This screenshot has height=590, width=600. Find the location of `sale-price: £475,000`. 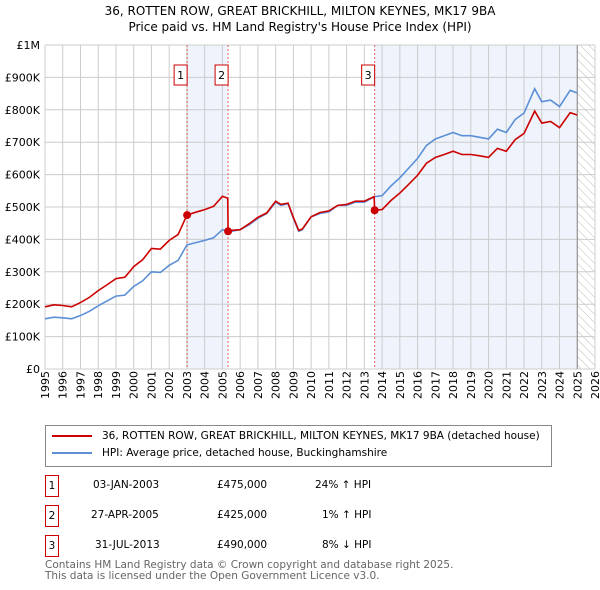

sale-price: £475,000 is located at coordinates (242, 485).